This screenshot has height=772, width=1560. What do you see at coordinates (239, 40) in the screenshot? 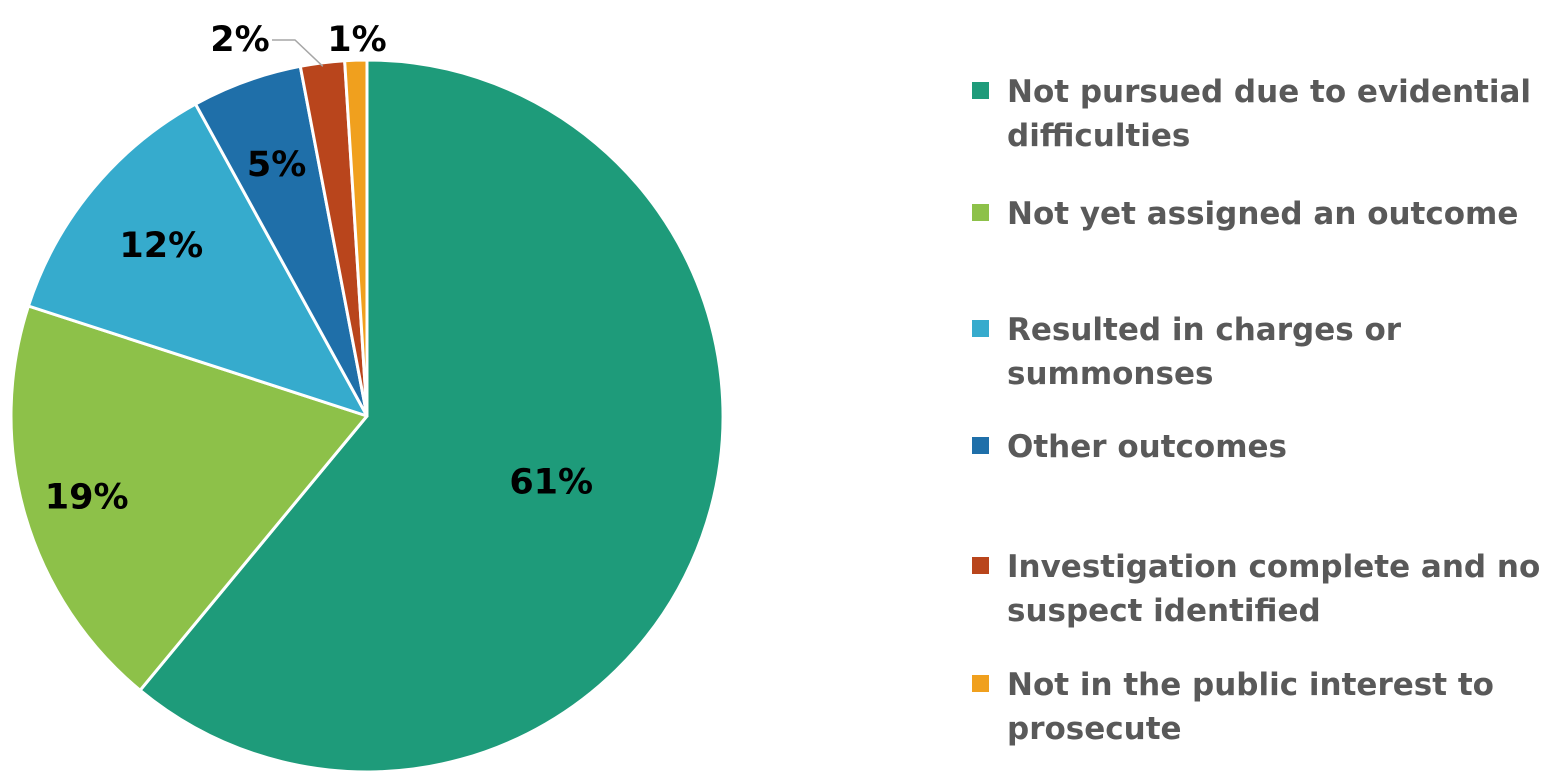
I see `data-label-no-suspect-identified: 2%` at bounding box center [239, 40].